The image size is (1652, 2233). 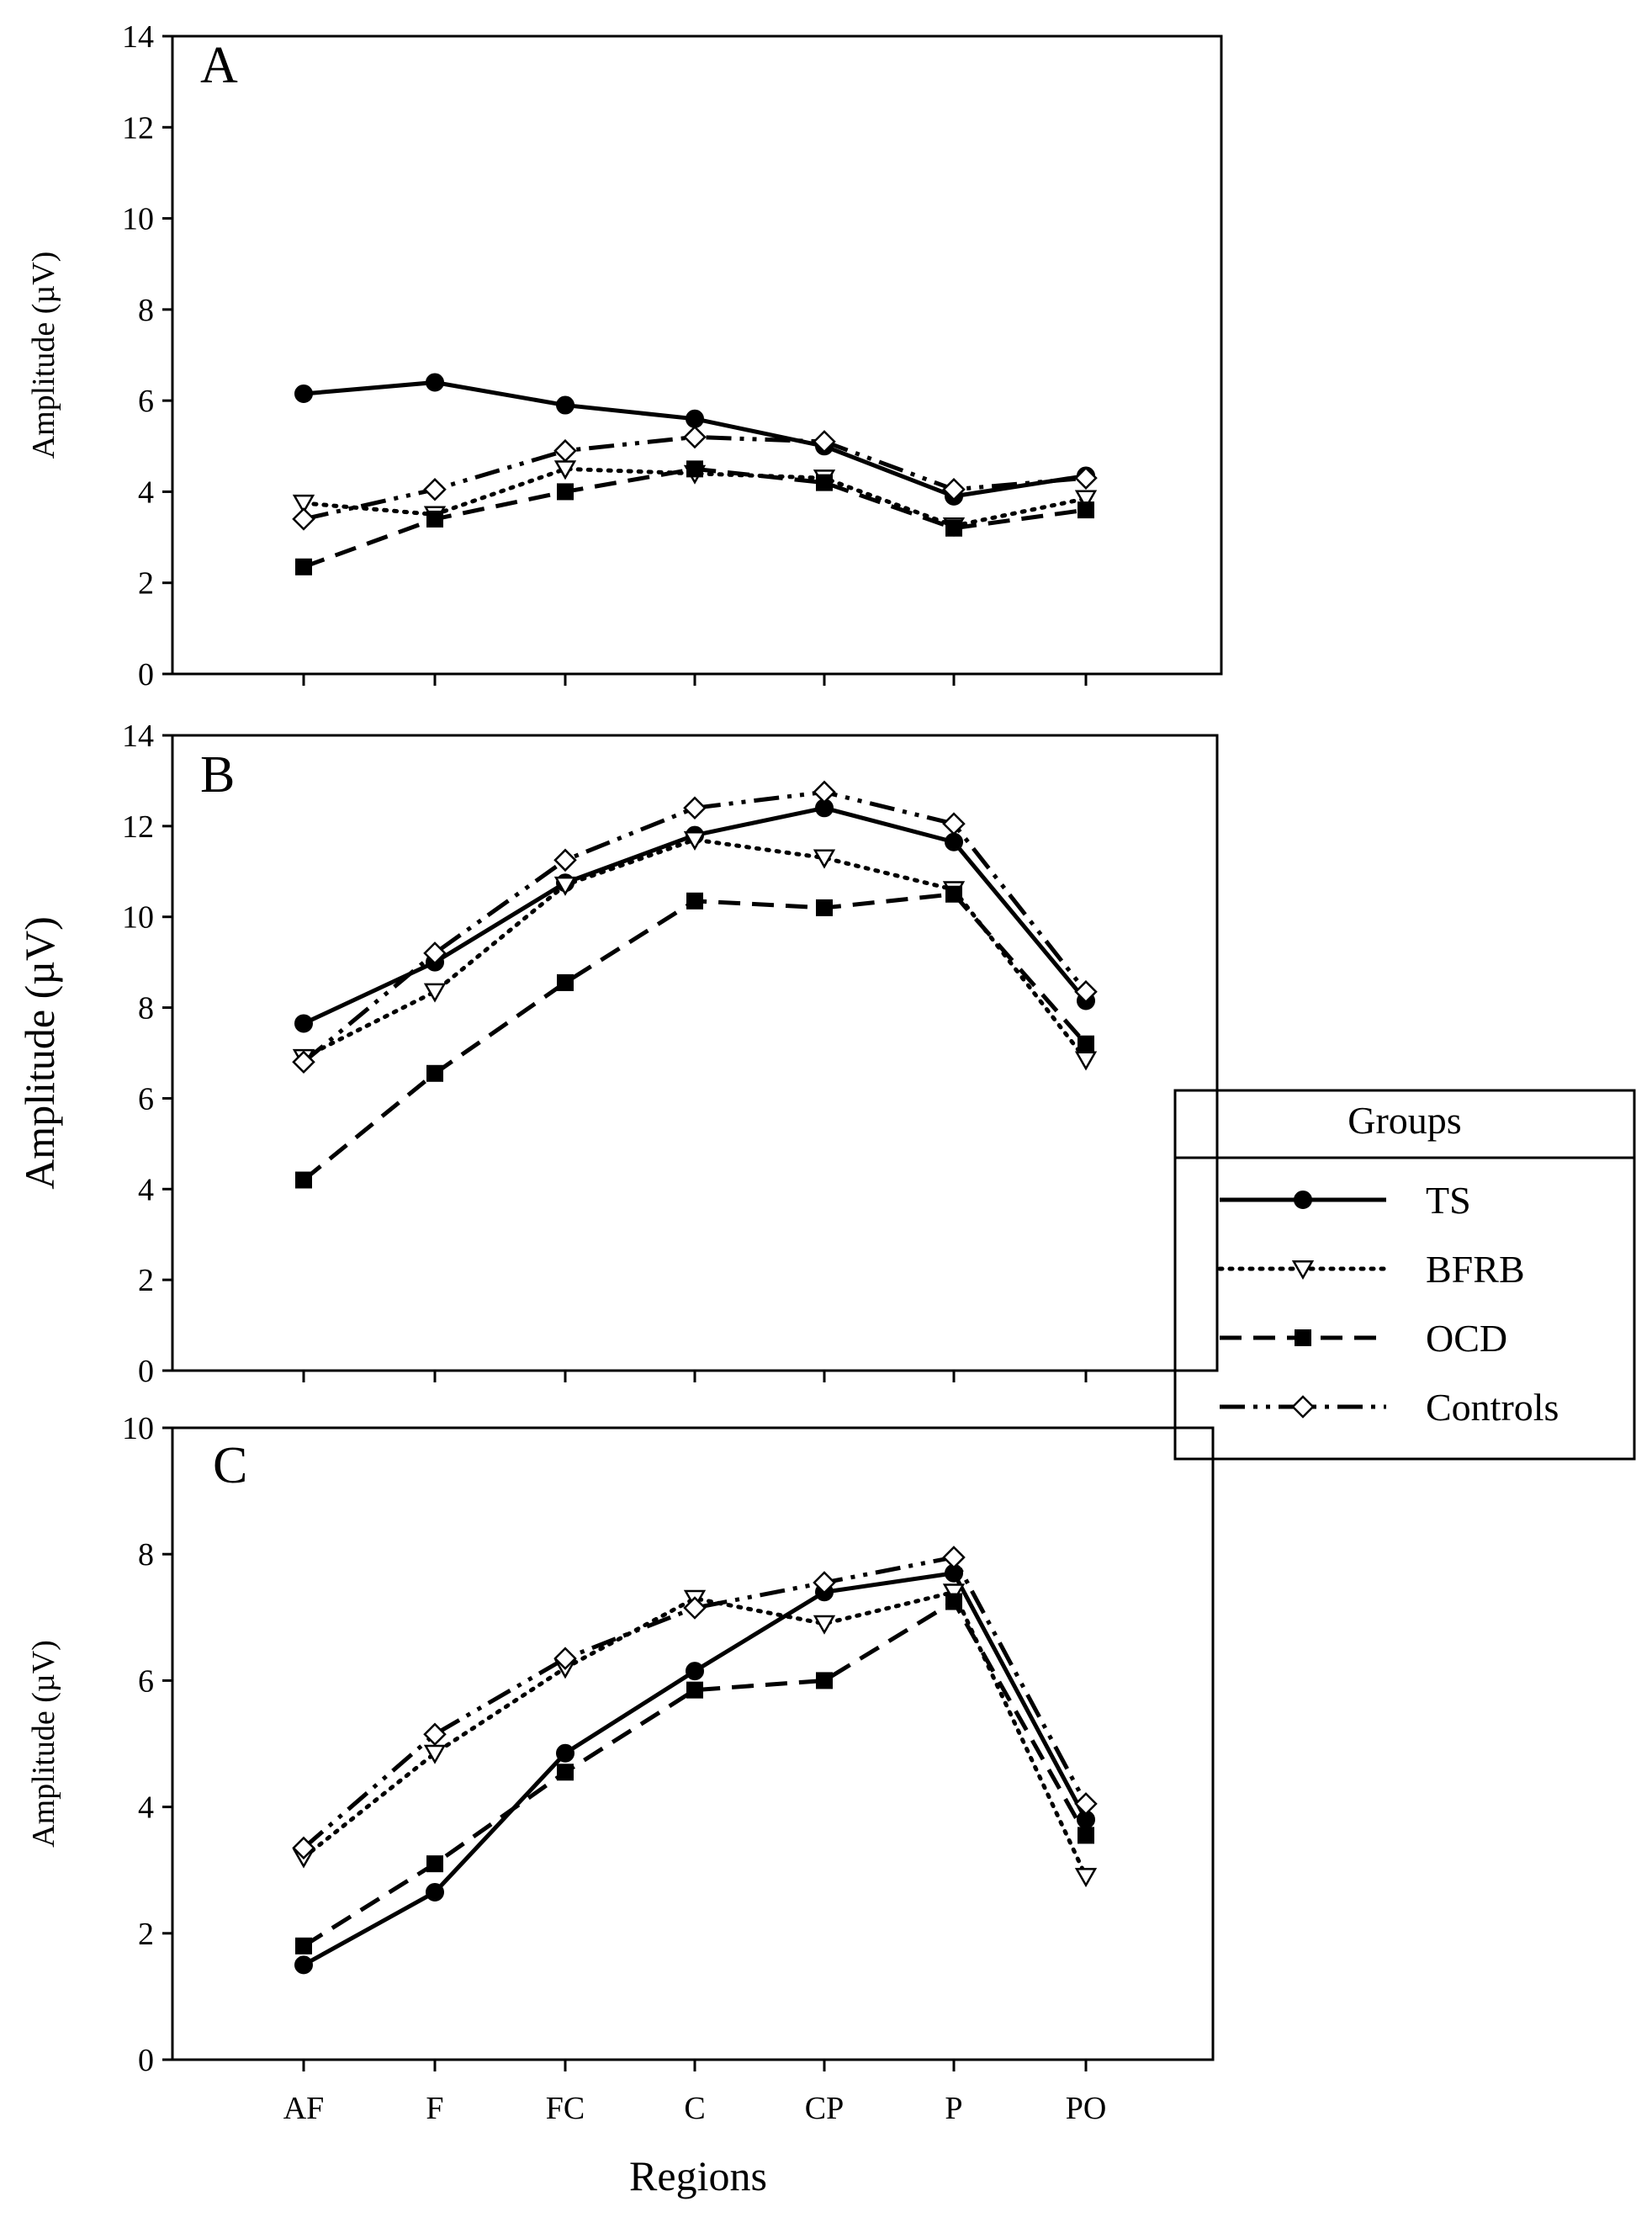 What do you see at coordinates (953, 2108) in the screenshot?
I see `x-tick-label: P` at bounding box center [953, 2108].